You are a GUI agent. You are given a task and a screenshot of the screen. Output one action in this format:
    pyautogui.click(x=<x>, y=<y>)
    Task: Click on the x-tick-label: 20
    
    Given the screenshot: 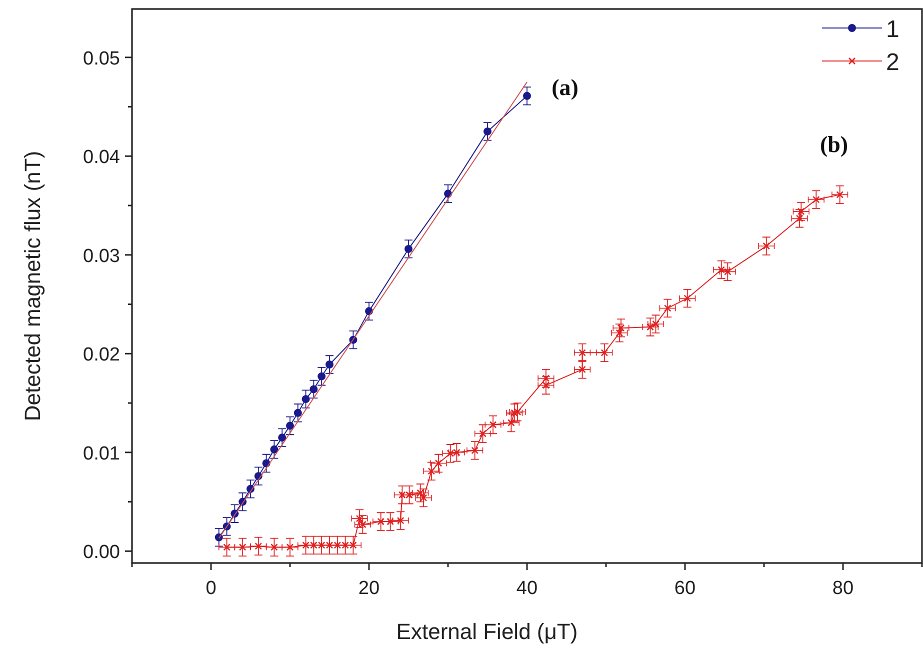 What is the action you would take?
    pyautogui.click(x=369, y=588)
    